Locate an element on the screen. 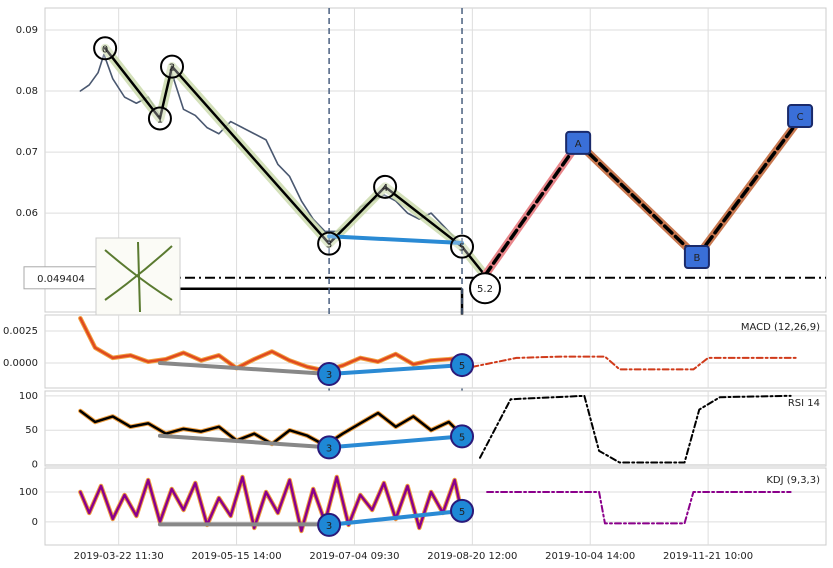 The width and height of the screenshot is (833, 568). y-tick-label: 0.06 is located at coordinates (27, 213).